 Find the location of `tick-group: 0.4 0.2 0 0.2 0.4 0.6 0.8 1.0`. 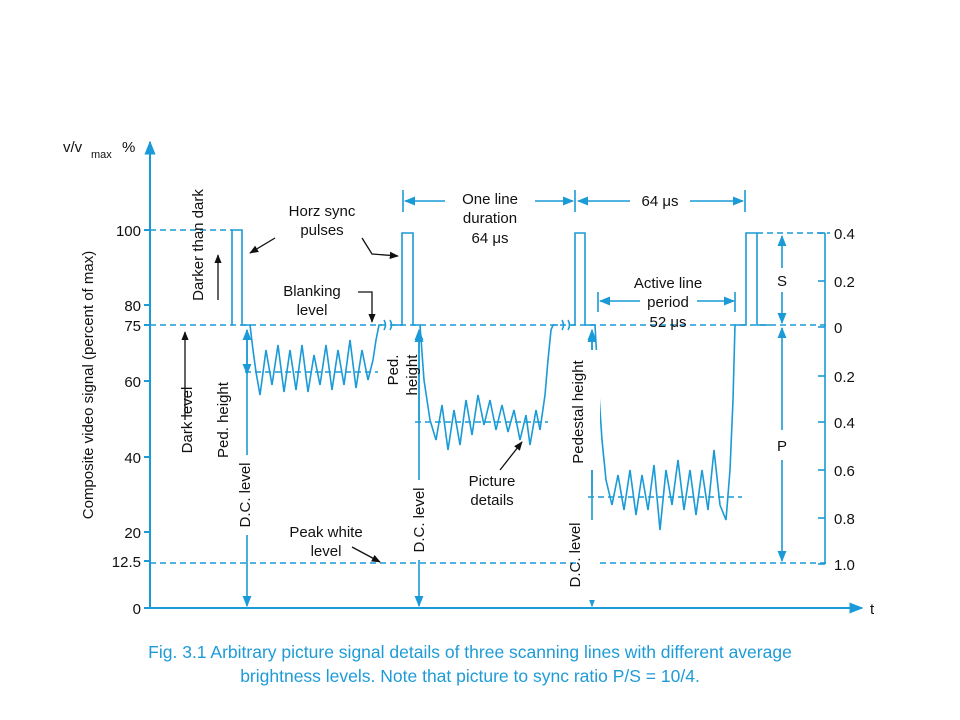

tick-group: 0.4 0.2 0 0.2 0.4 0.6 0.8 1.0 is located at coordinates (836, 400).